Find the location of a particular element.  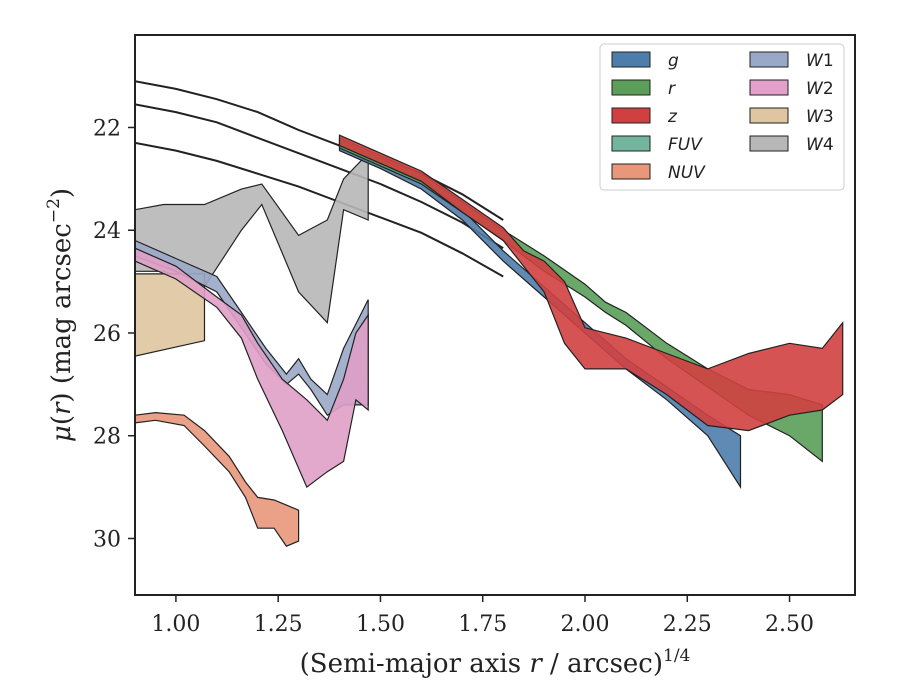

legend-swatch-nuv is located at coordinates (631, 171).